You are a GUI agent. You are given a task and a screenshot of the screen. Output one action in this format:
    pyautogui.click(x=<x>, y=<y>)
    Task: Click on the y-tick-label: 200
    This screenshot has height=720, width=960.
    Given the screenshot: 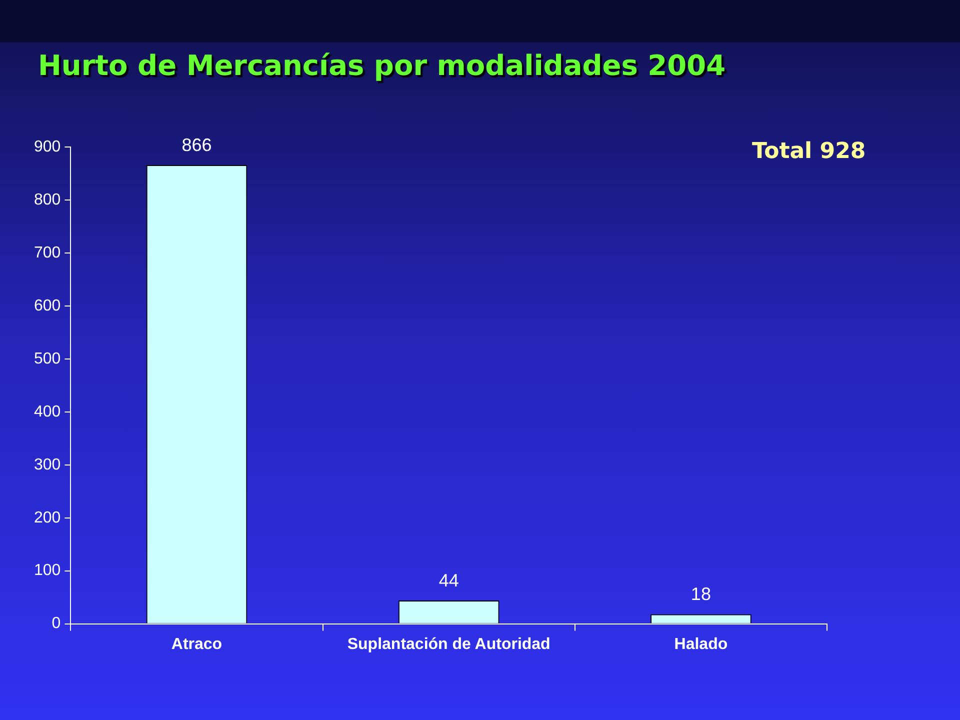 What is the action you would take?
    pyautogui.click(x=47, y=517)
    